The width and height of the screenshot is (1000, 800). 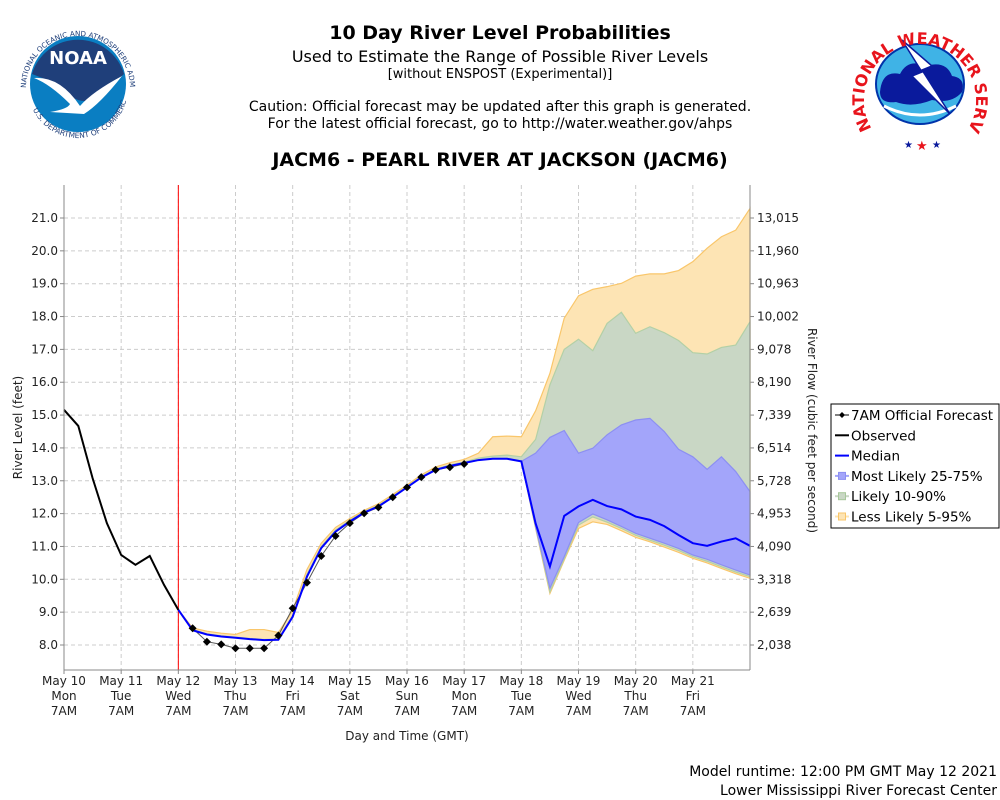 I want to click on y-right-tick-label: 8,190, so click(x=774, y=382).